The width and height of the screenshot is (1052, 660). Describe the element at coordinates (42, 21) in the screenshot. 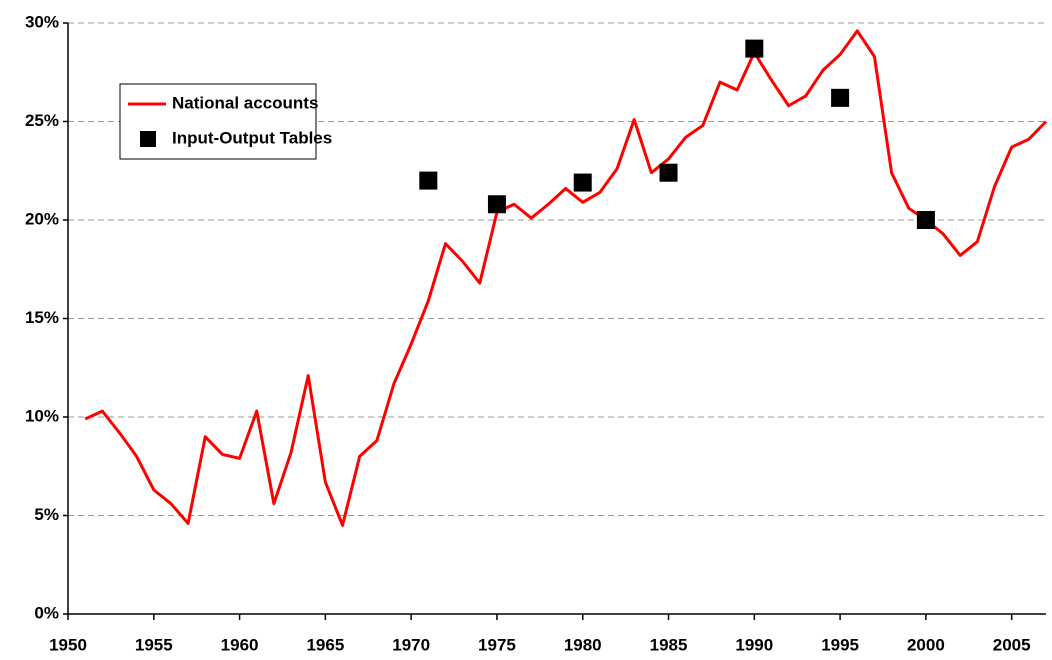

I see `y-tick-label: 30%` at that location.